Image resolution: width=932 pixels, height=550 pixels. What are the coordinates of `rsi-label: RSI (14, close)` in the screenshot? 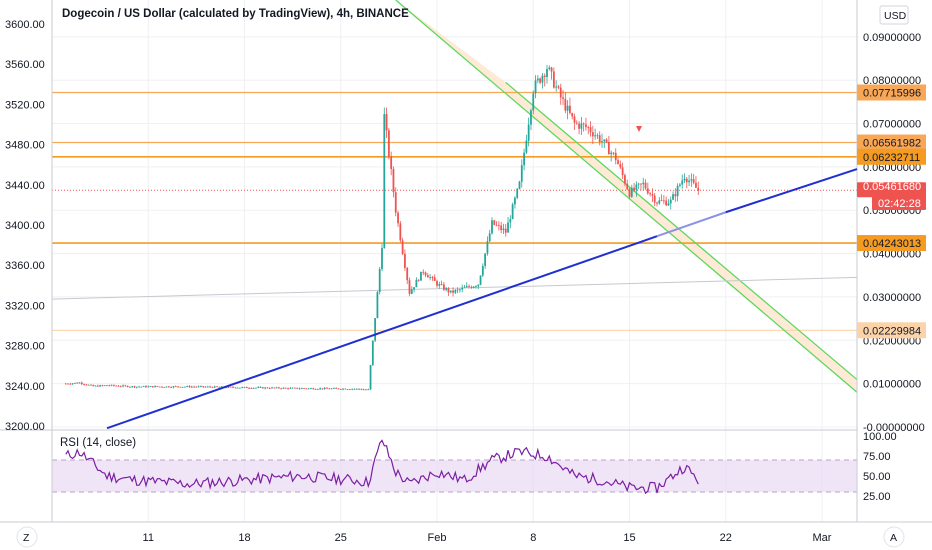 It's located at (98, 443).